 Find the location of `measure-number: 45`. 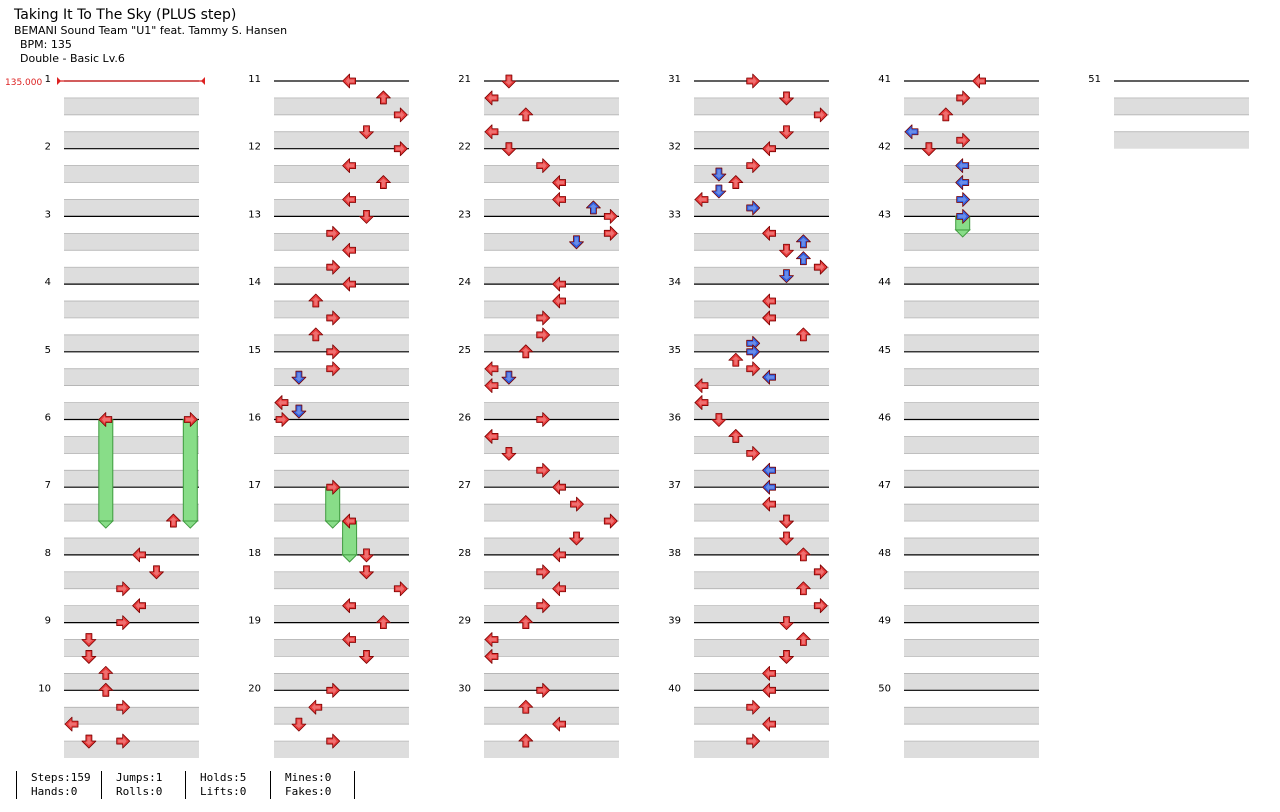

measure-number: 45 is located at coordinates (884, 350).